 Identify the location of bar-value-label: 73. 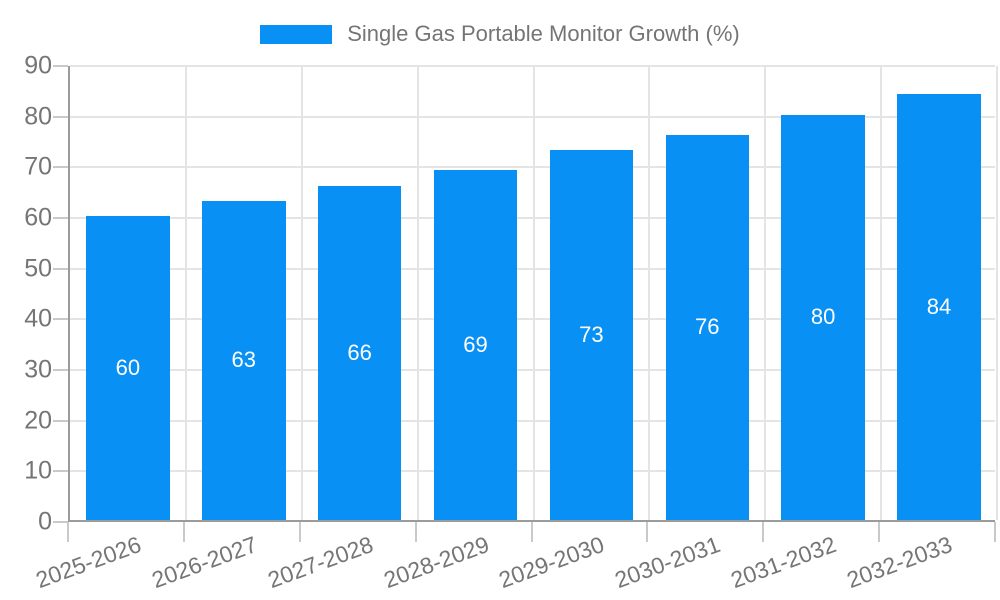
(591, 335).